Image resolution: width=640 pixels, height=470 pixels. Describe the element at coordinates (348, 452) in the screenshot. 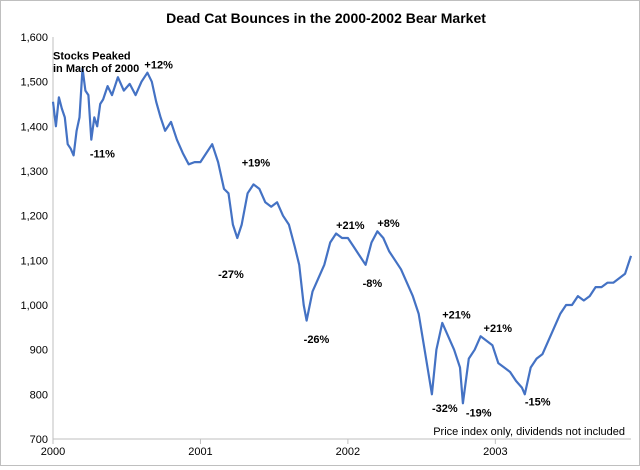

I see `x-tick-label: 2002` at that location.